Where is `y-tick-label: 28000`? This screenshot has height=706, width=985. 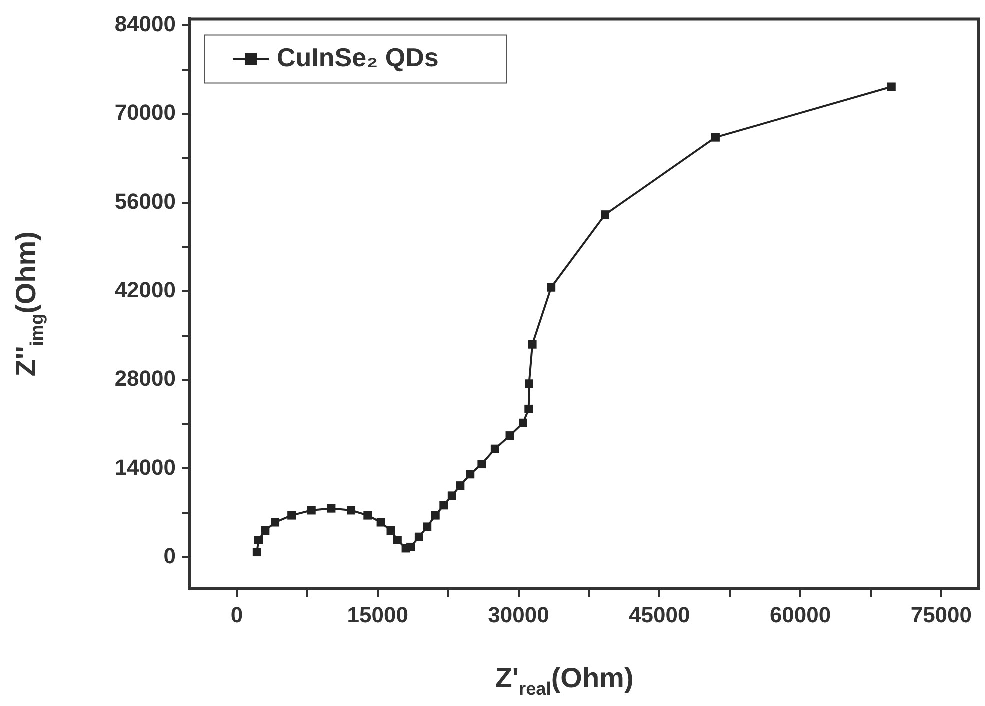 y-tick-label: 28000 is located at coordinates (145, 379).